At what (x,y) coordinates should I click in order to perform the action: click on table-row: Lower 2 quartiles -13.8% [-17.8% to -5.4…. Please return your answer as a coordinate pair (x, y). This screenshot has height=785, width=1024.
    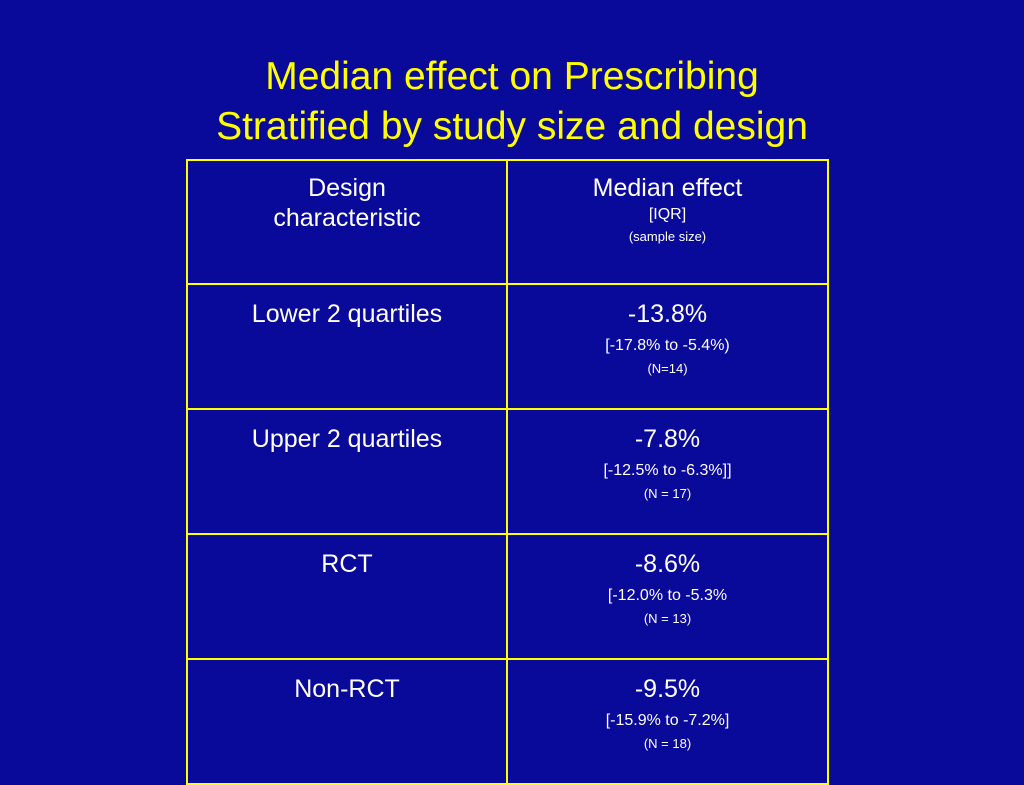
    Looking at the image, I should click on (507, 346).